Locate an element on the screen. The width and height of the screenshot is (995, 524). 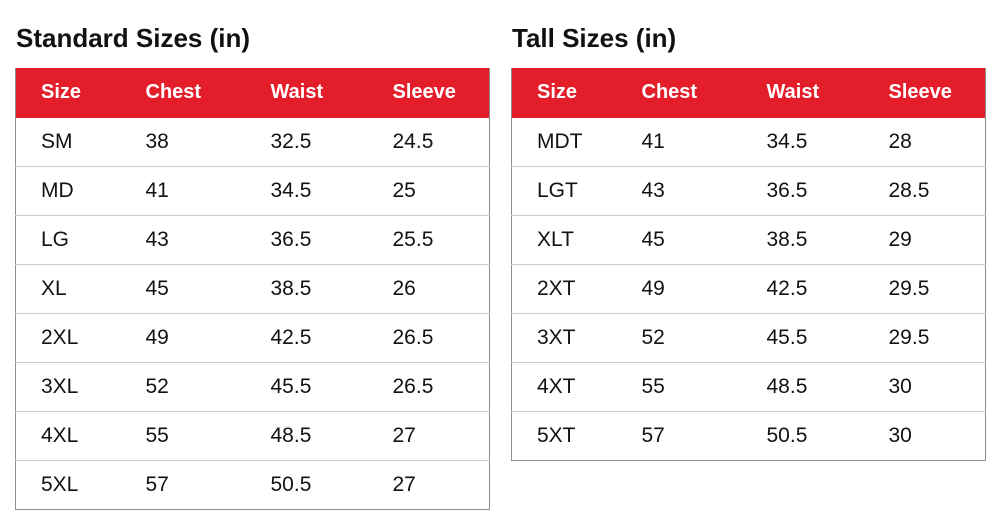
table-row: 4XL 55 48.5 27 is located at coordinates (252, 436).